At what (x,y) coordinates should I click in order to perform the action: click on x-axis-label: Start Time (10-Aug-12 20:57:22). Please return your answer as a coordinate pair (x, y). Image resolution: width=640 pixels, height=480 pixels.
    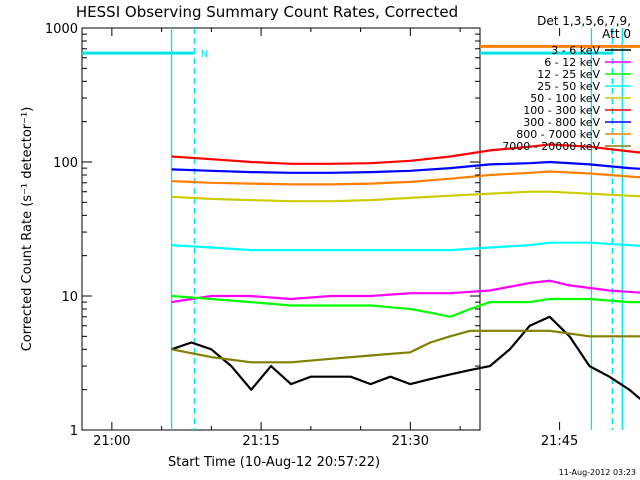
    Looking at the image, I should click on (274, 462).